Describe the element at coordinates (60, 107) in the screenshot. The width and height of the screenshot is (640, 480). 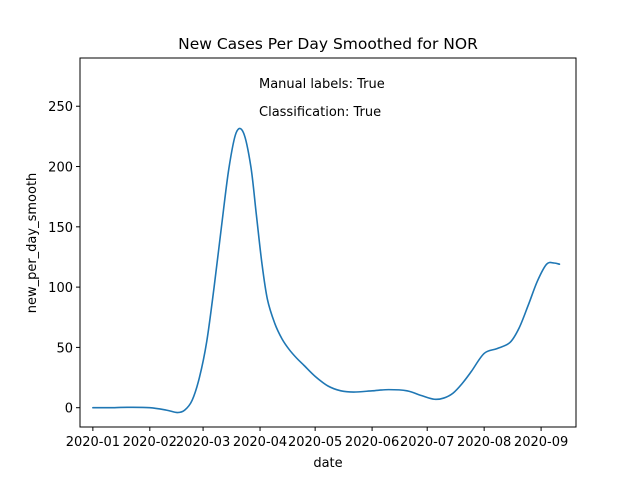
I see `y-tick-label: 250` at that location.